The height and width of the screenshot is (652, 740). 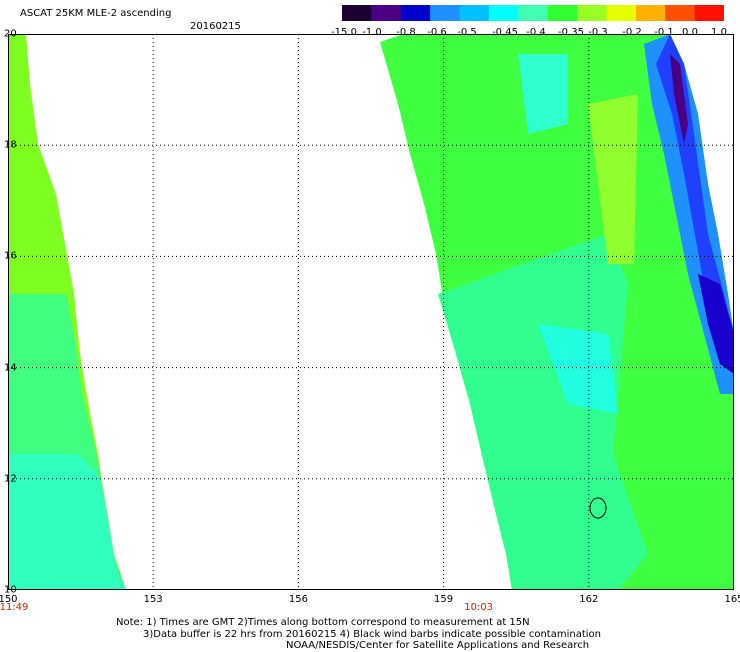 What do you see at coordinates (437, 32) in the screenshot?
I see `colorbar-label: -0.6` at bounding box center [437, 32].